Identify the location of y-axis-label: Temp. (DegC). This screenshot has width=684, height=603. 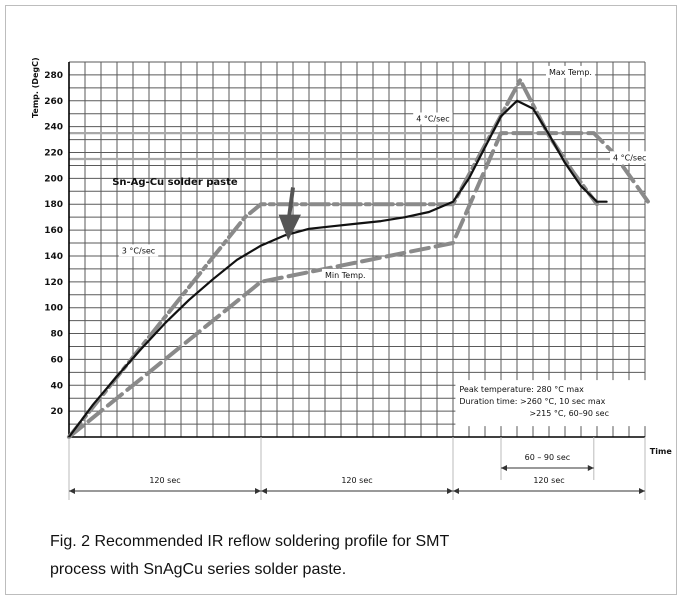
(35, 87).